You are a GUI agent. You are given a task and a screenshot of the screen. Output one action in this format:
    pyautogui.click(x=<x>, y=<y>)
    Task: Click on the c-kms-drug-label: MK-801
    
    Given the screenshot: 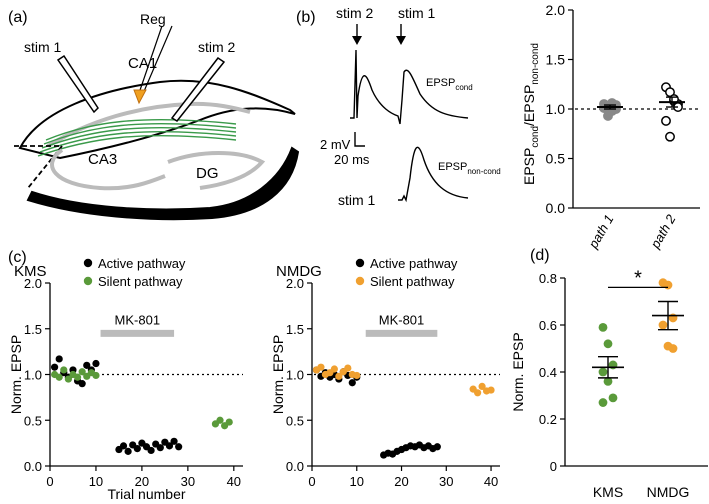 What is the action you would take?
    pyautogui.click(x=138, y=319)
    